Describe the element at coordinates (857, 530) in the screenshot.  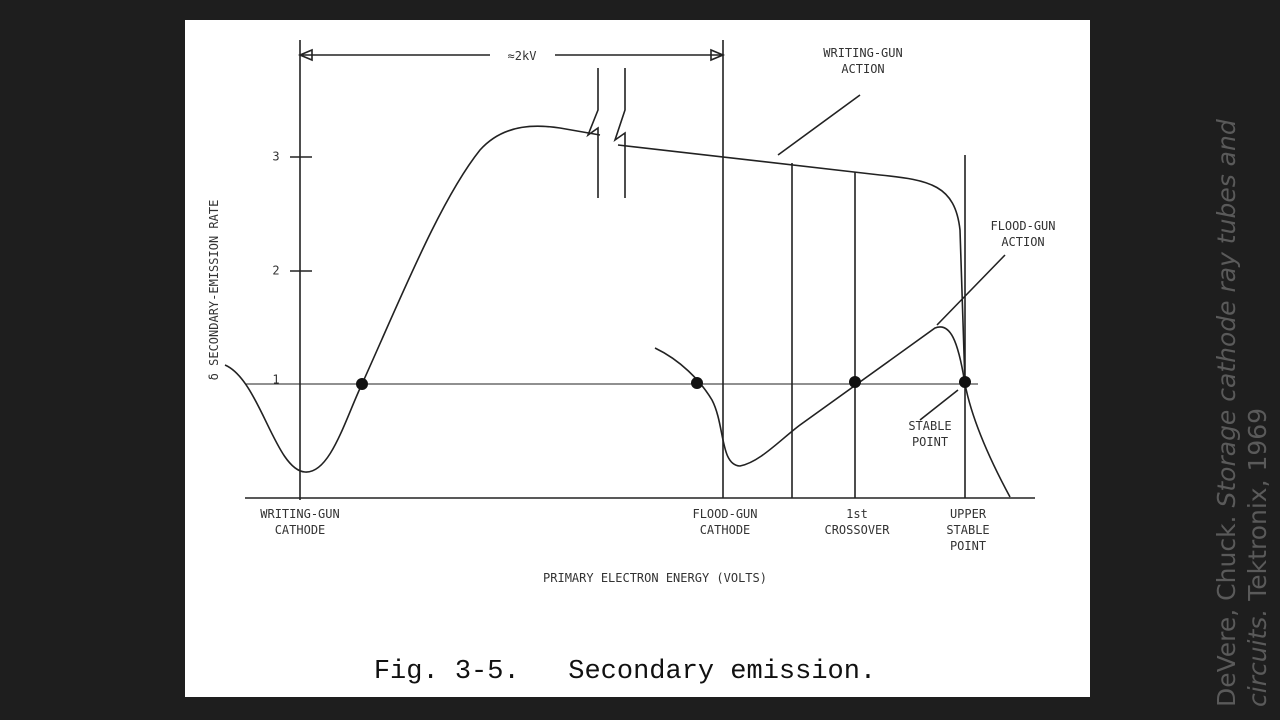
I see `diagram-label: CROSSOVER` at that location.